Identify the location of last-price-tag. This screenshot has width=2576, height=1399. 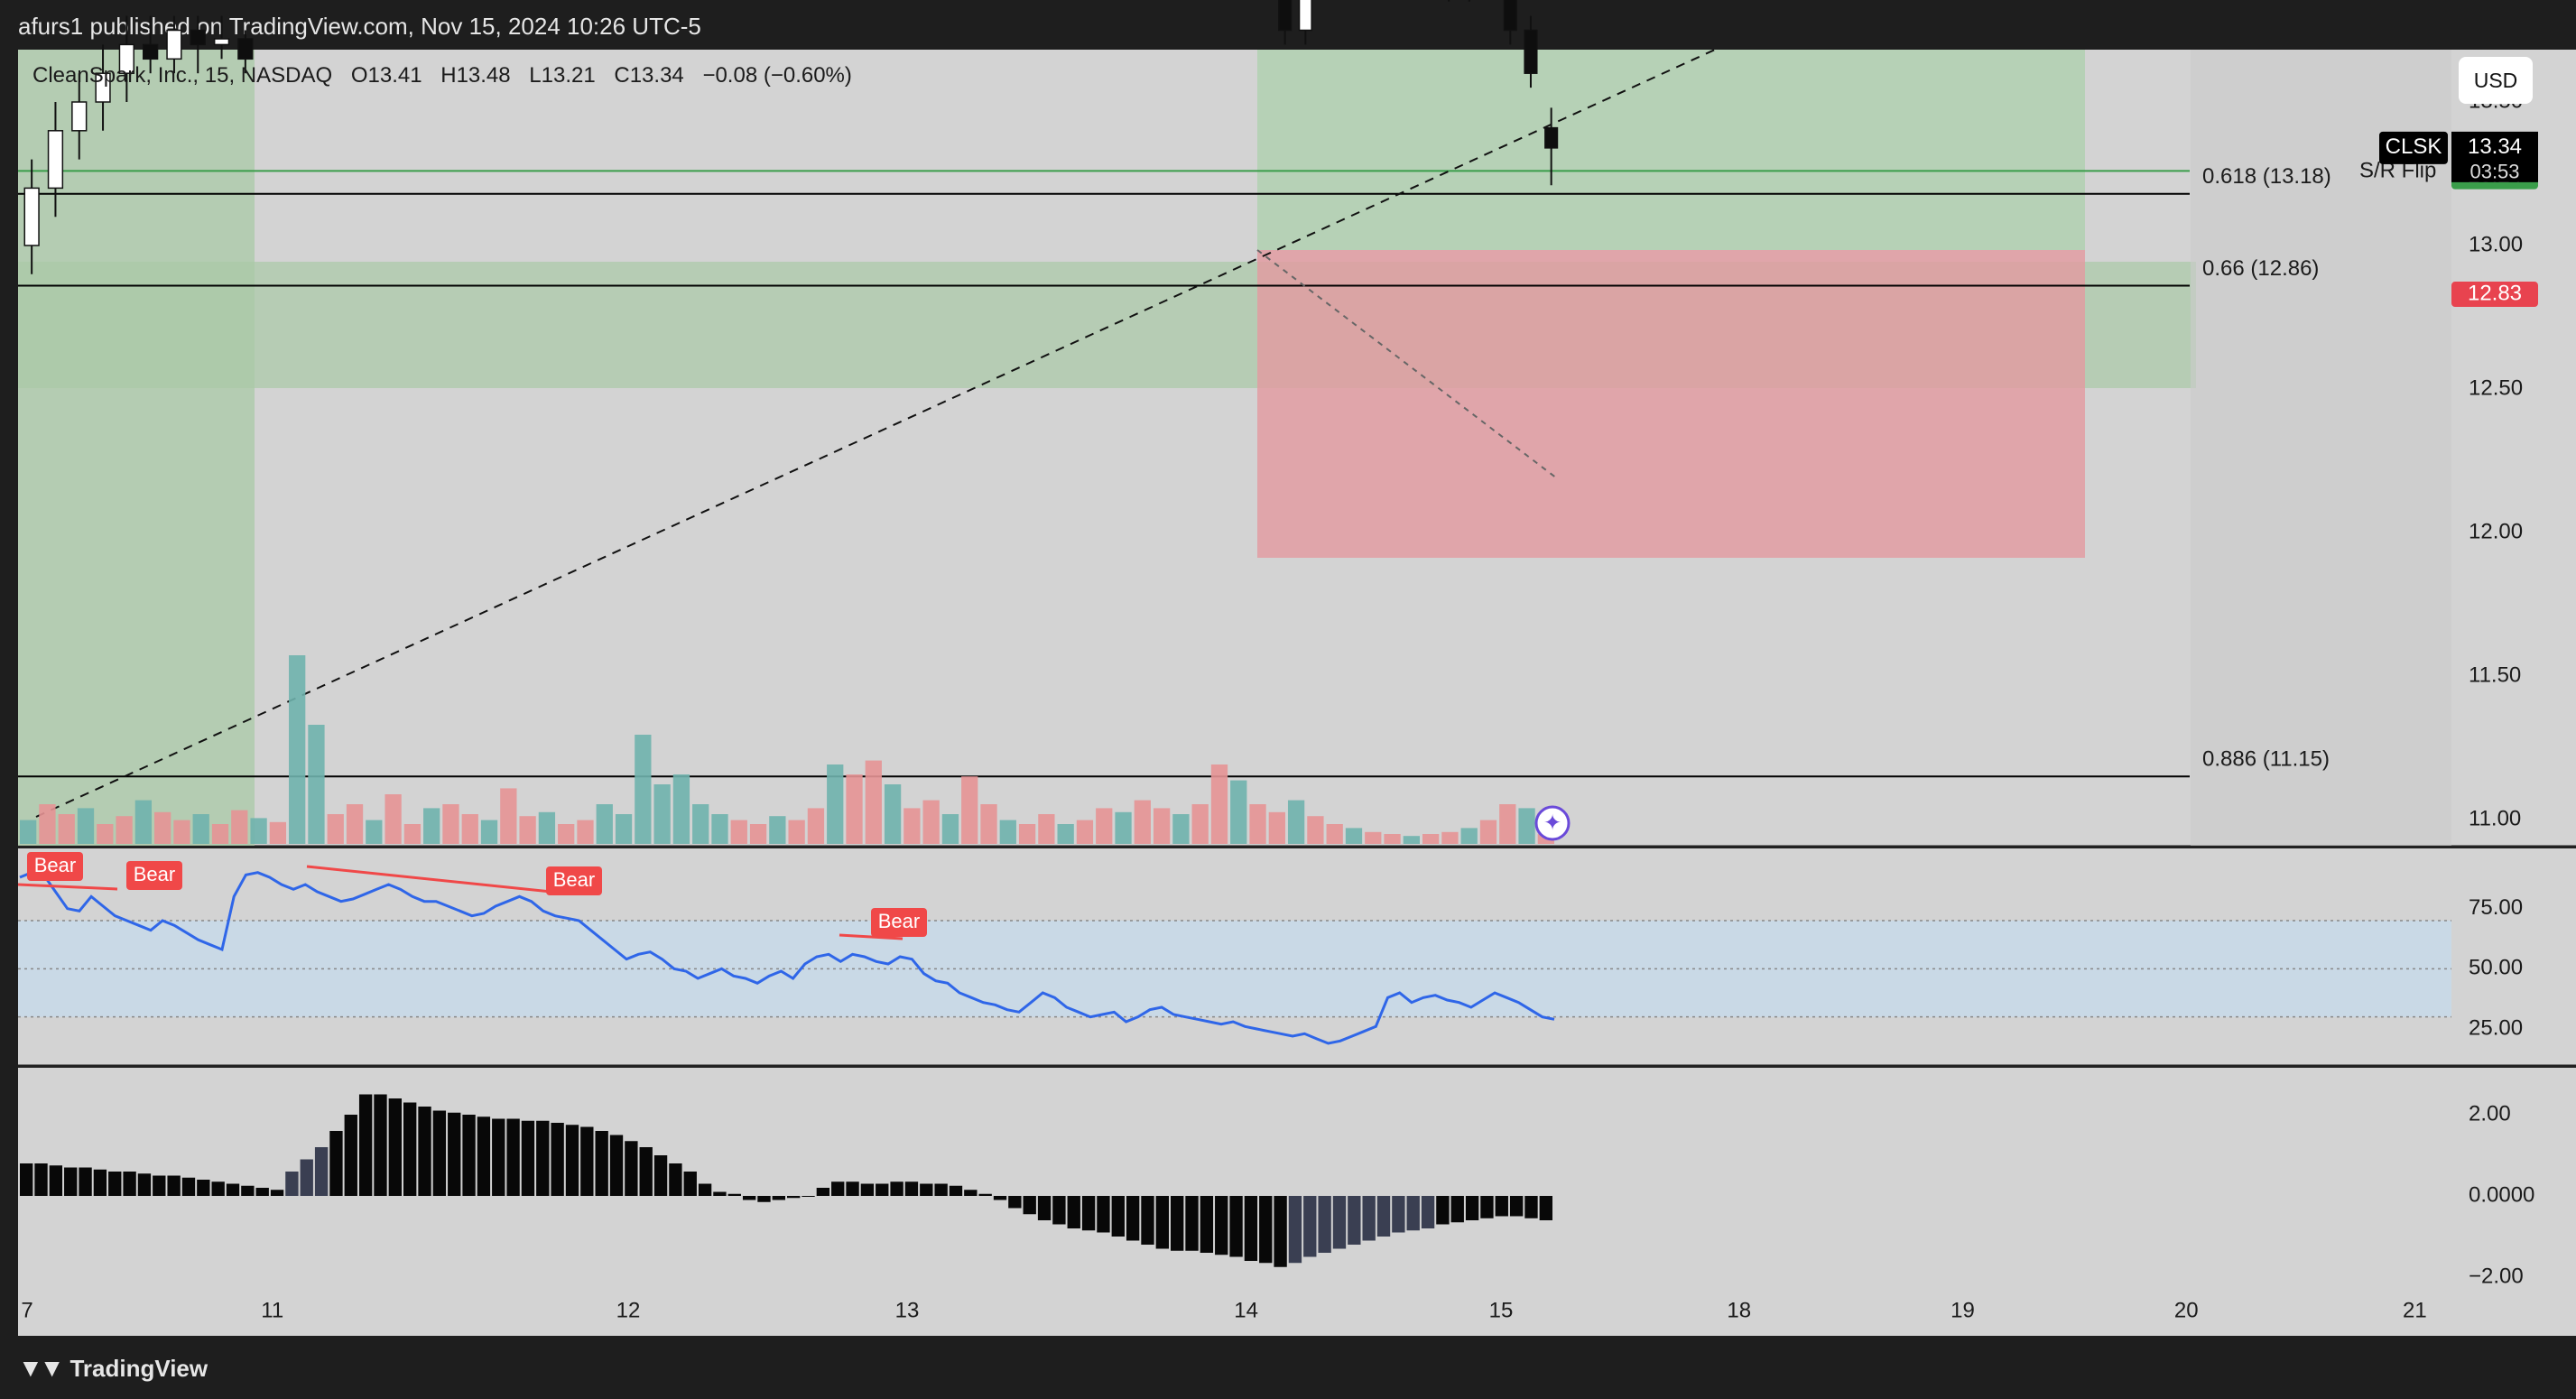
(2495, 156).